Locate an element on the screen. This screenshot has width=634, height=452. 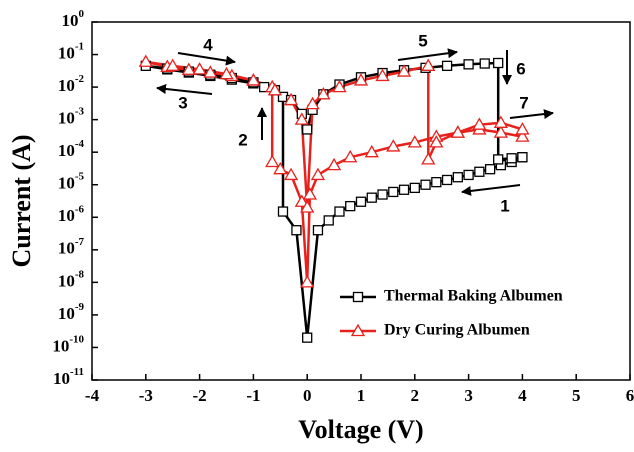
y-tick-label: 10⁻⁵ is located at coordinates (71, 181).